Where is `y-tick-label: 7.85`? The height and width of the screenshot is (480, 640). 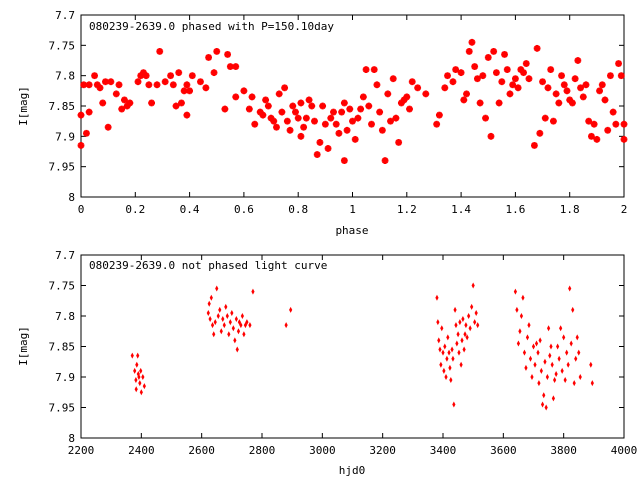 y-tick-label: 7.85 is located at coordinates (62, 347).